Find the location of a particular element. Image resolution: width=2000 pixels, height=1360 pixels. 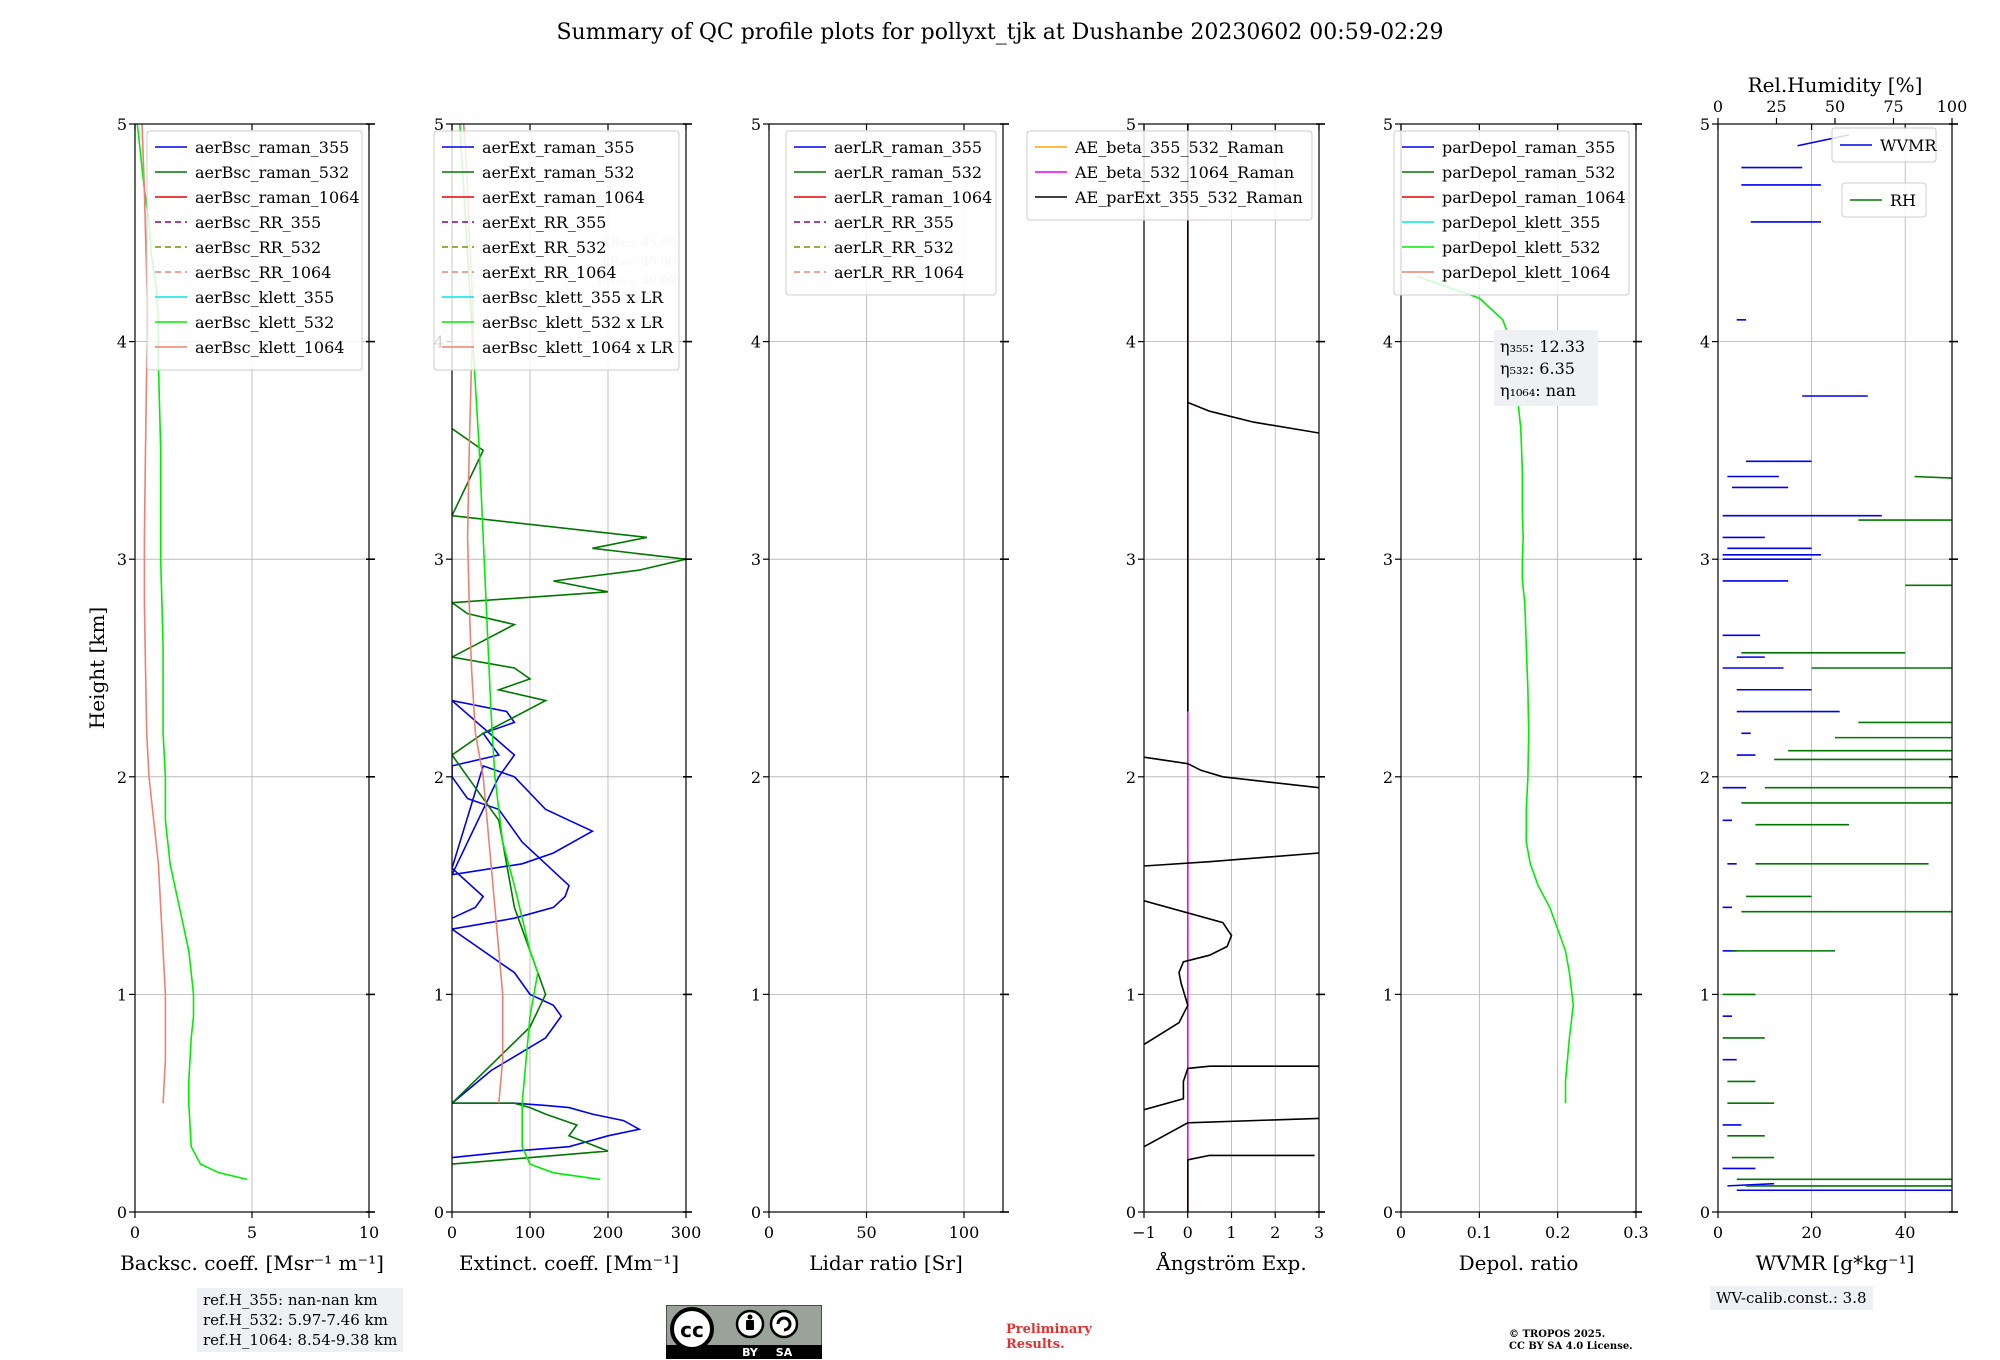

legend-label: AE_beta_532_1064_Raman is located at coordinates (1184, 172).